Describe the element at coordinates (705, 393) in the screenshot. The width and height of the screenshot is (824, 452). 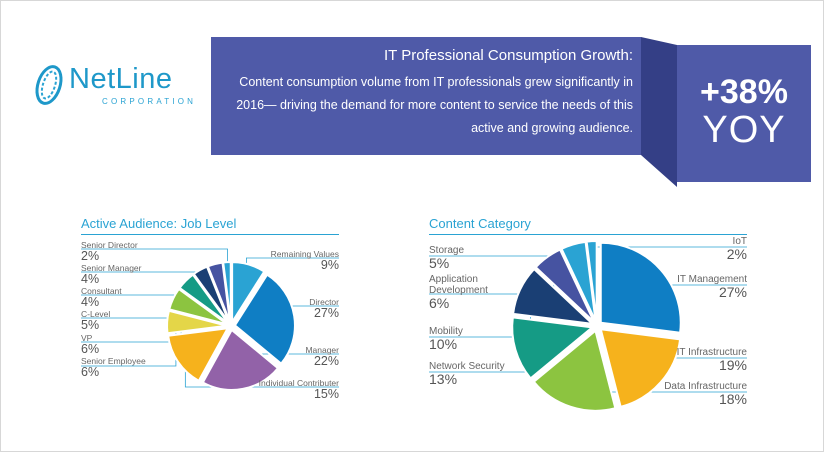
I see `legend-label-data-infrastructure: Data Infrastructure 18%` at that location.